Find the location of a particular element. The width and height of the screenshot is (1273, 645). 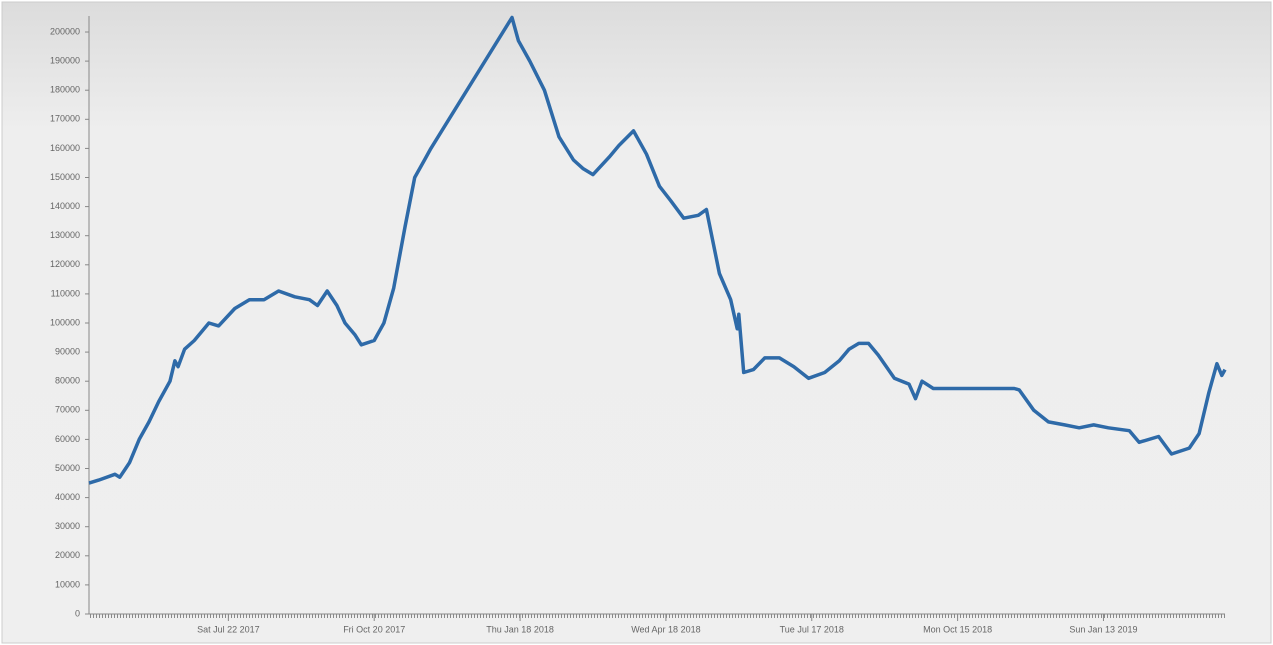

y-tick-label: 140000 is located at coordinates (65, 206).